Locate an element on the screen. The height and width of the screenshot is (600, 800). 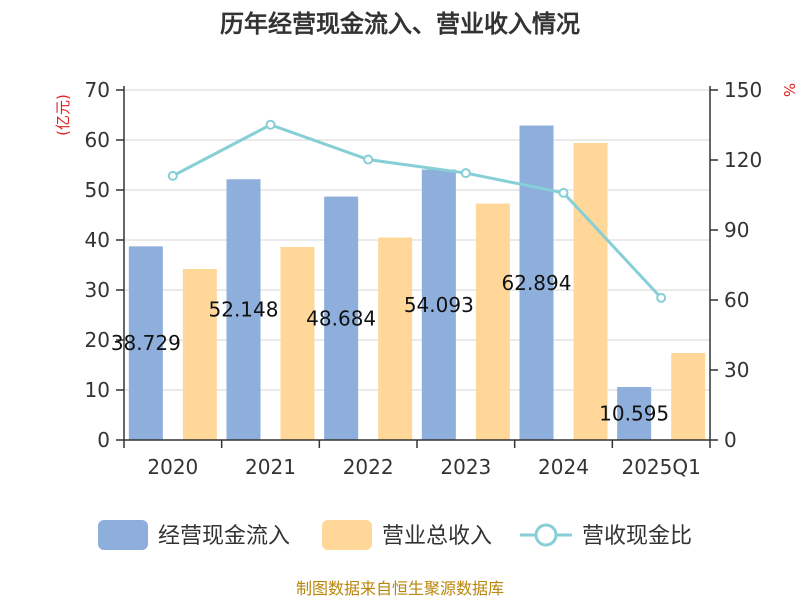
x-axis-tick-label: 2023 is located at coordinates (465, 467).